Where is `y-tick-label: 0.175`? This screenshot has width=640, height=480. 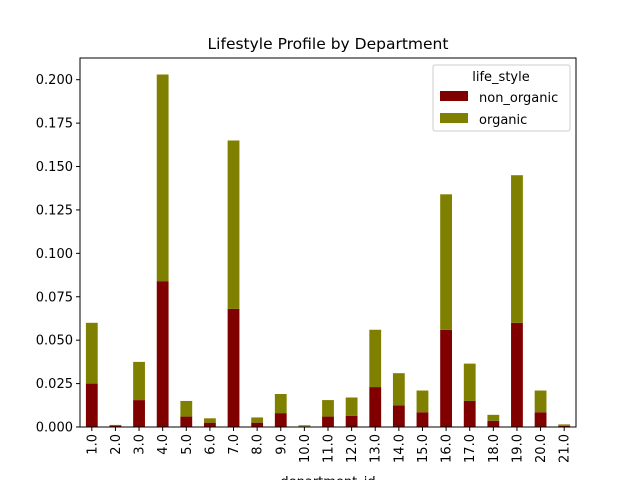 y-tick-label: 0.175 is located at coordinates (54, 124).